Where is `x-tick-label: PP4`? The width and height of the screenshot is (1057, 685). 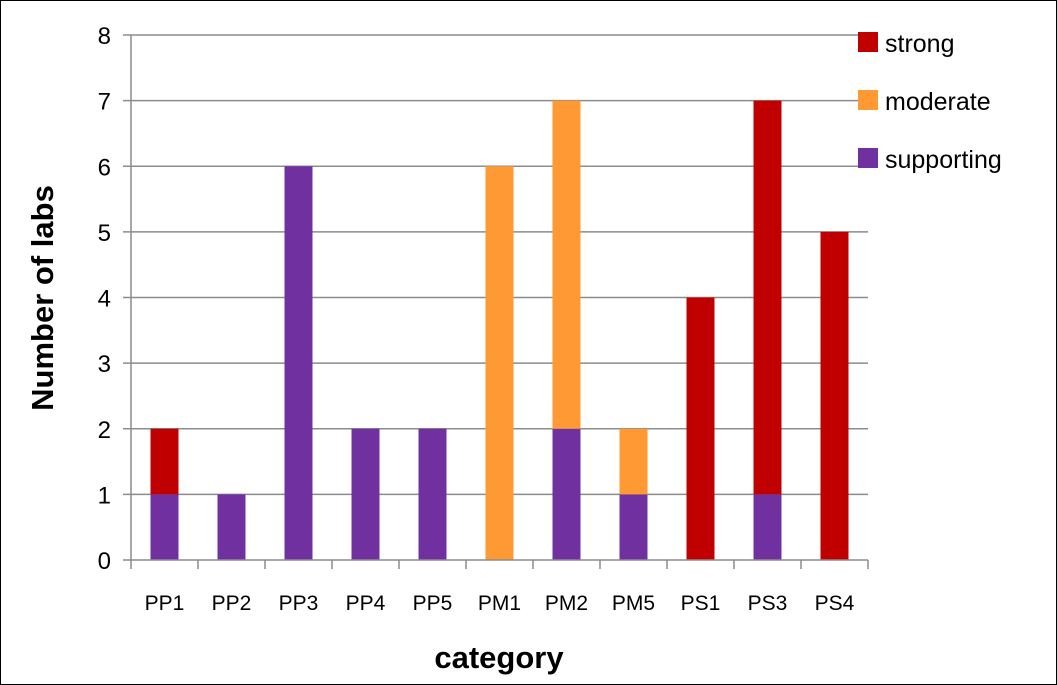 x-tick-label: PP4 is located at coordinates (366, 603).